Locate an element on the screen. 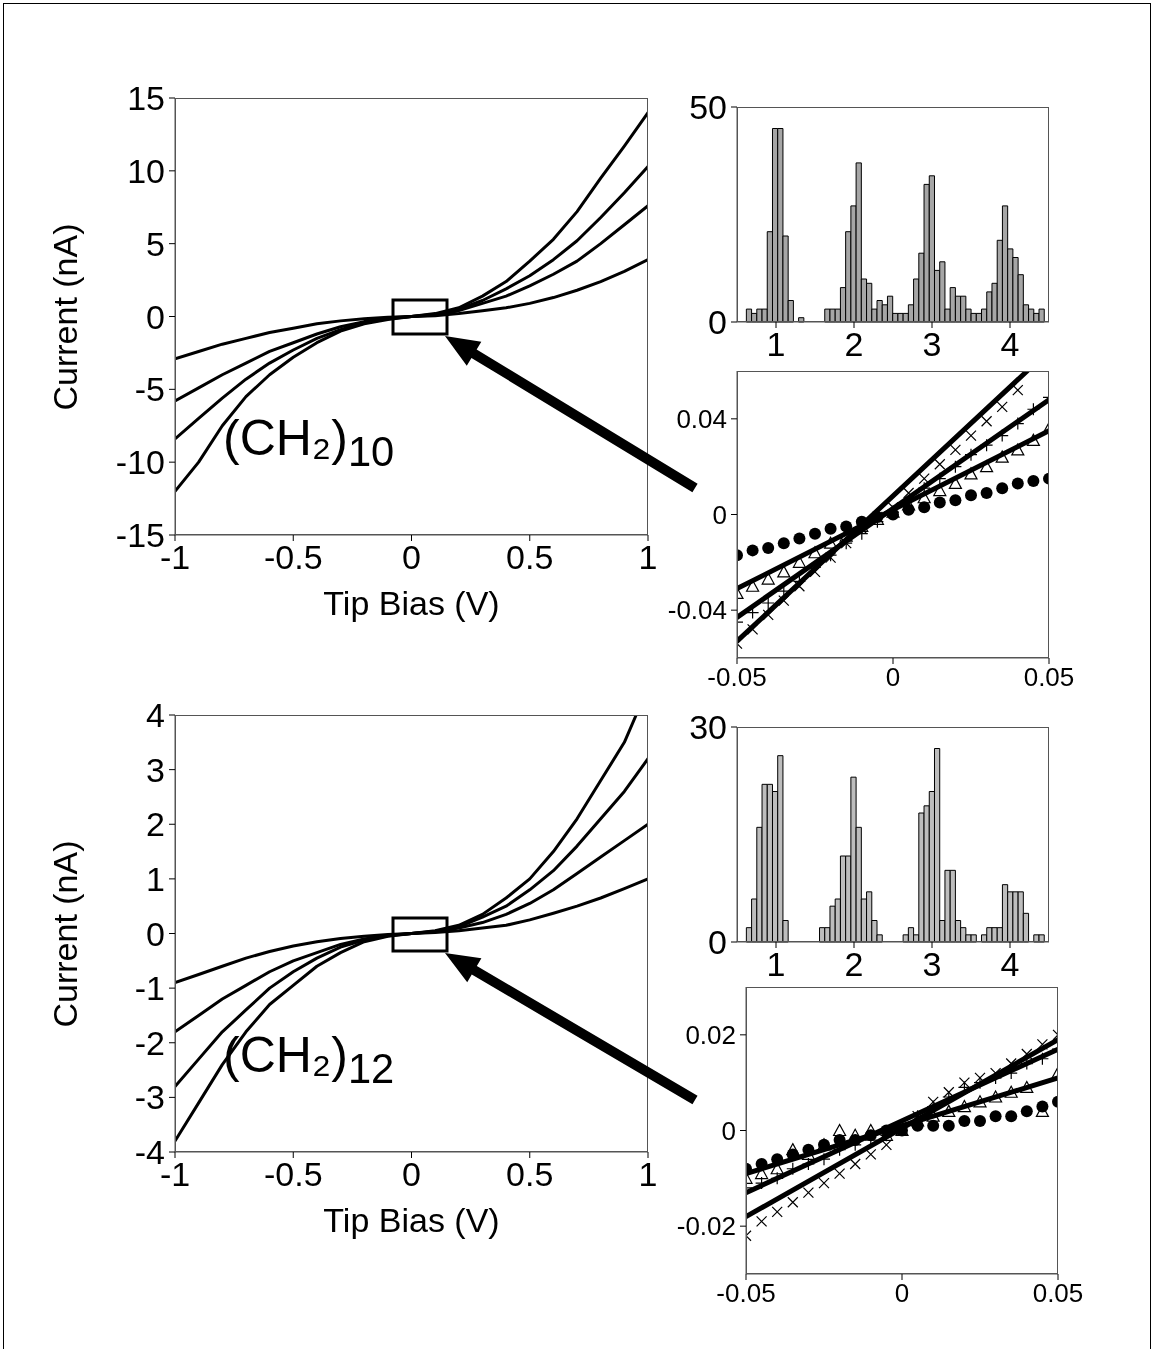 The image size is (1160, 1349). y-tick-label: -10 is located at coordinates (140, 462).